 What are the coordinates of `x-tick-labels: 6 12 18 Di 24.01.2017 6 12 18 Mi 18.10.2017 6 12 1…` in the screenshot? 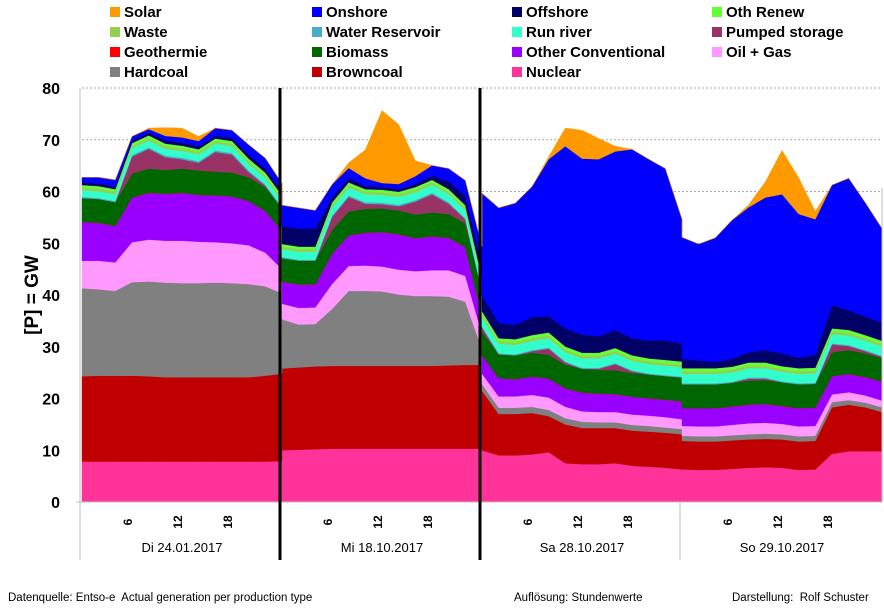 It's located at (478, 535).